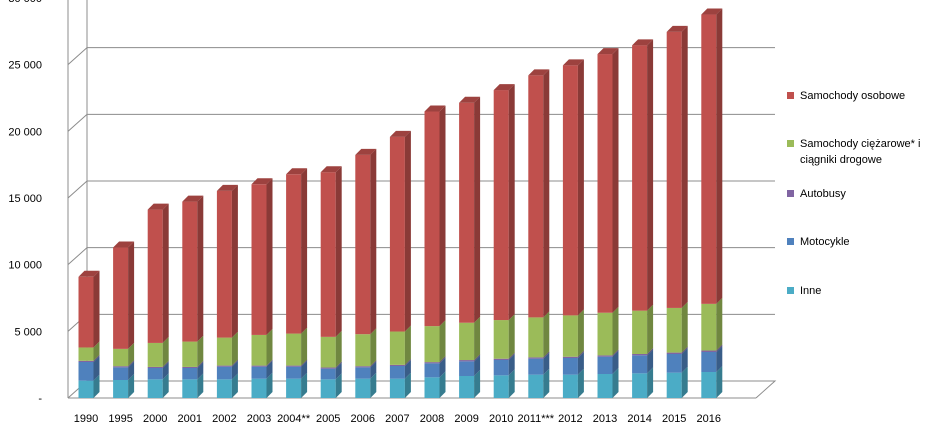  What do you see at coordinates (504, 241) in the screenshot?
I see `bar-stack-2010` at bounding box center [504, 241].